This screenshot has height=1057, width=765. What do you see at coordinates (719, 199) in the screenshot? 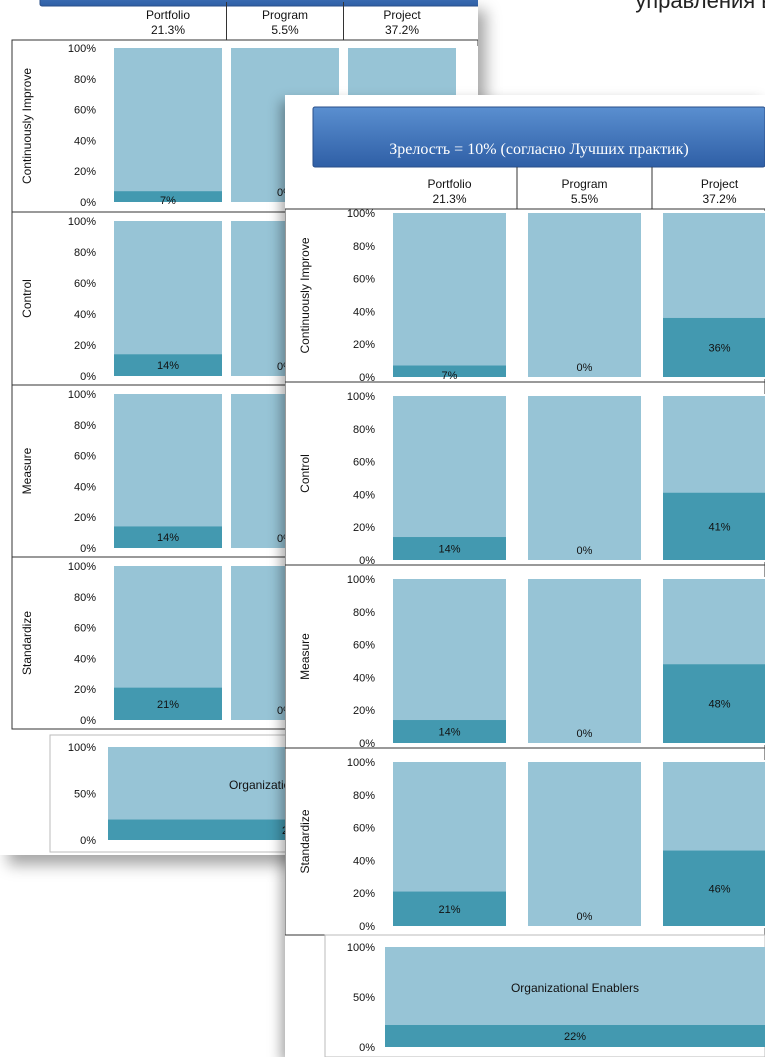
I see `front-header-pct-project: 37.2%` at bounding box center [719, 199].